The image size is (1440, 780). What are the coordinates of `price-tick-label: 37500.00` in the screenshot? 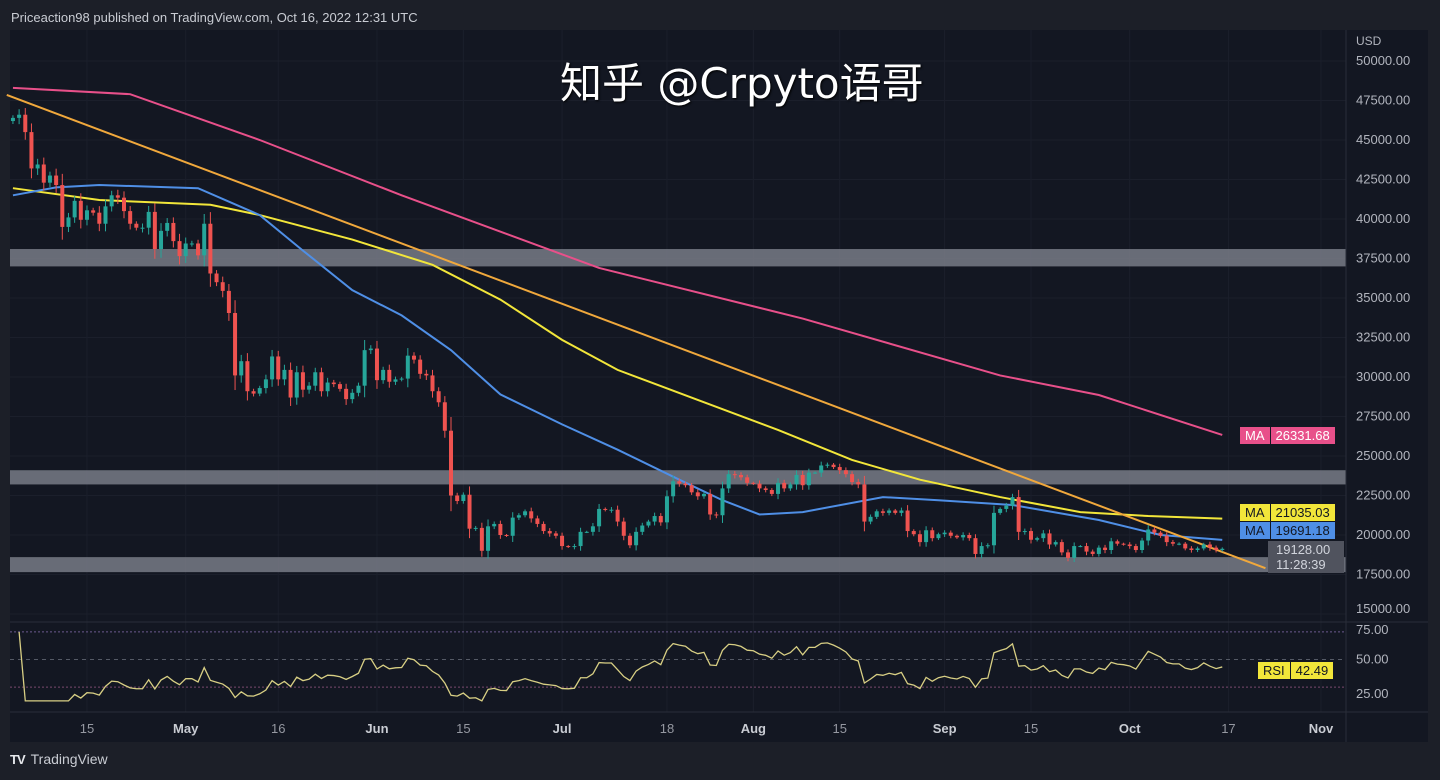 It's located at (1383, 258).